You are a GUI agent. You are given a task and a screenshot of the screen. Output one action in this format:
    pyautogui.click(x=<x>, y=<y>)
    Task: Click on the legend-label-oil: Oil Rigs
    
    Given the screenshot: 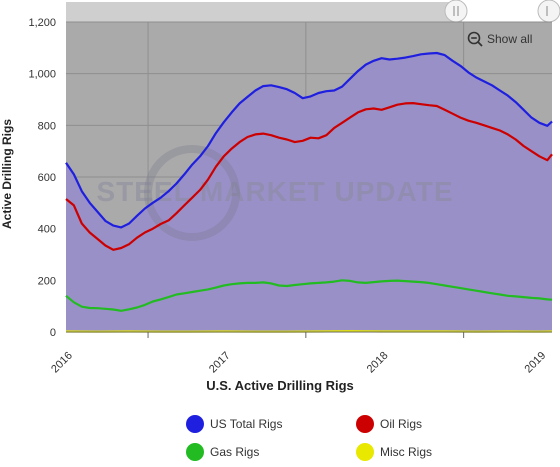 What is the action you would take?
    pyautogui.click(x=401, y=424)
    